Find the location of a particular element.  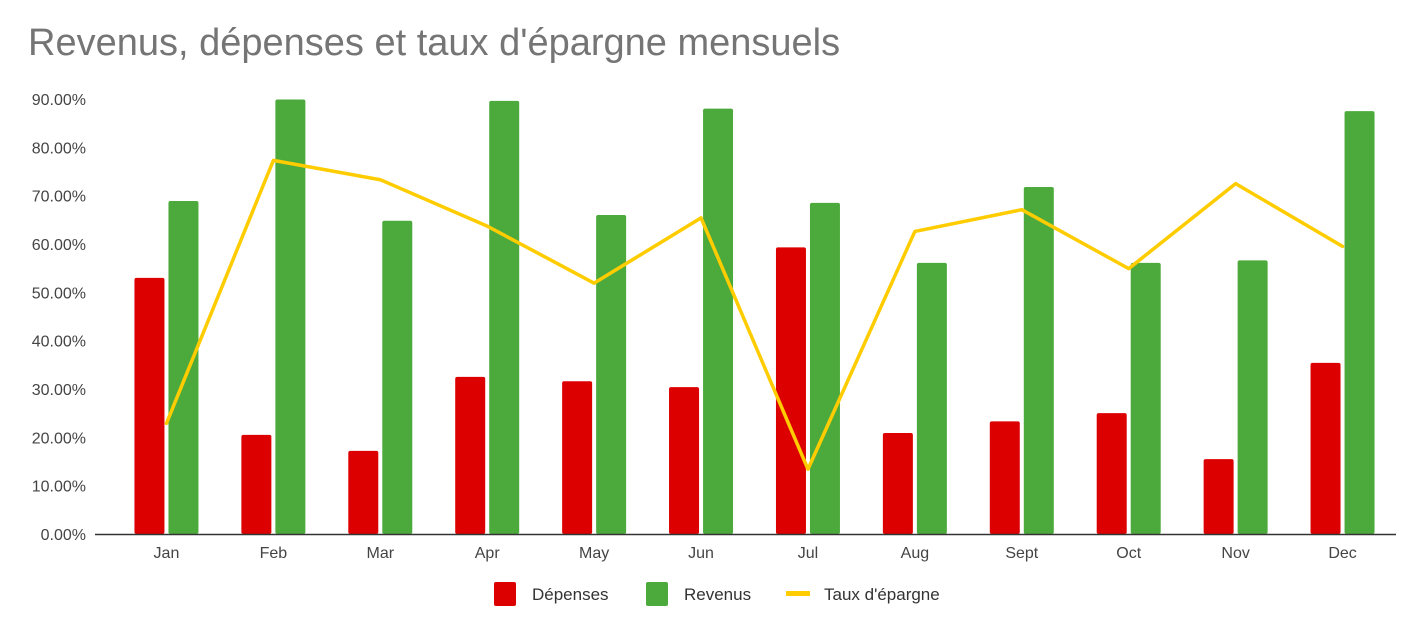

x-tick-label: Dec is located at coordinates (1342, 553).